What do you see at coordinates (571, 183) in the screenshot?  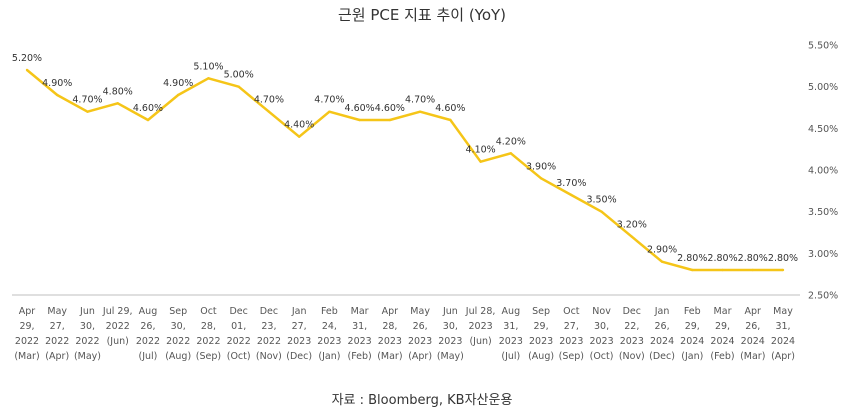 I see `data-label: 3.70%` at bounding box center [571, 183].